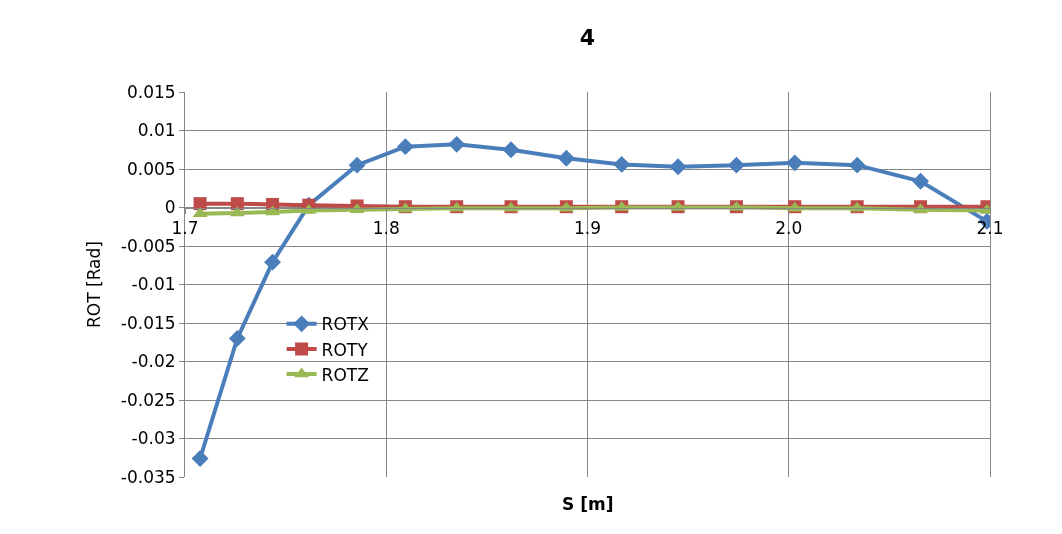 This screenshot has width=1062, height=534. What do you see at coordinates (148, 476) in the screenshot?
I see `y-tick-label: -0.035` at bounding box center [148, 476].